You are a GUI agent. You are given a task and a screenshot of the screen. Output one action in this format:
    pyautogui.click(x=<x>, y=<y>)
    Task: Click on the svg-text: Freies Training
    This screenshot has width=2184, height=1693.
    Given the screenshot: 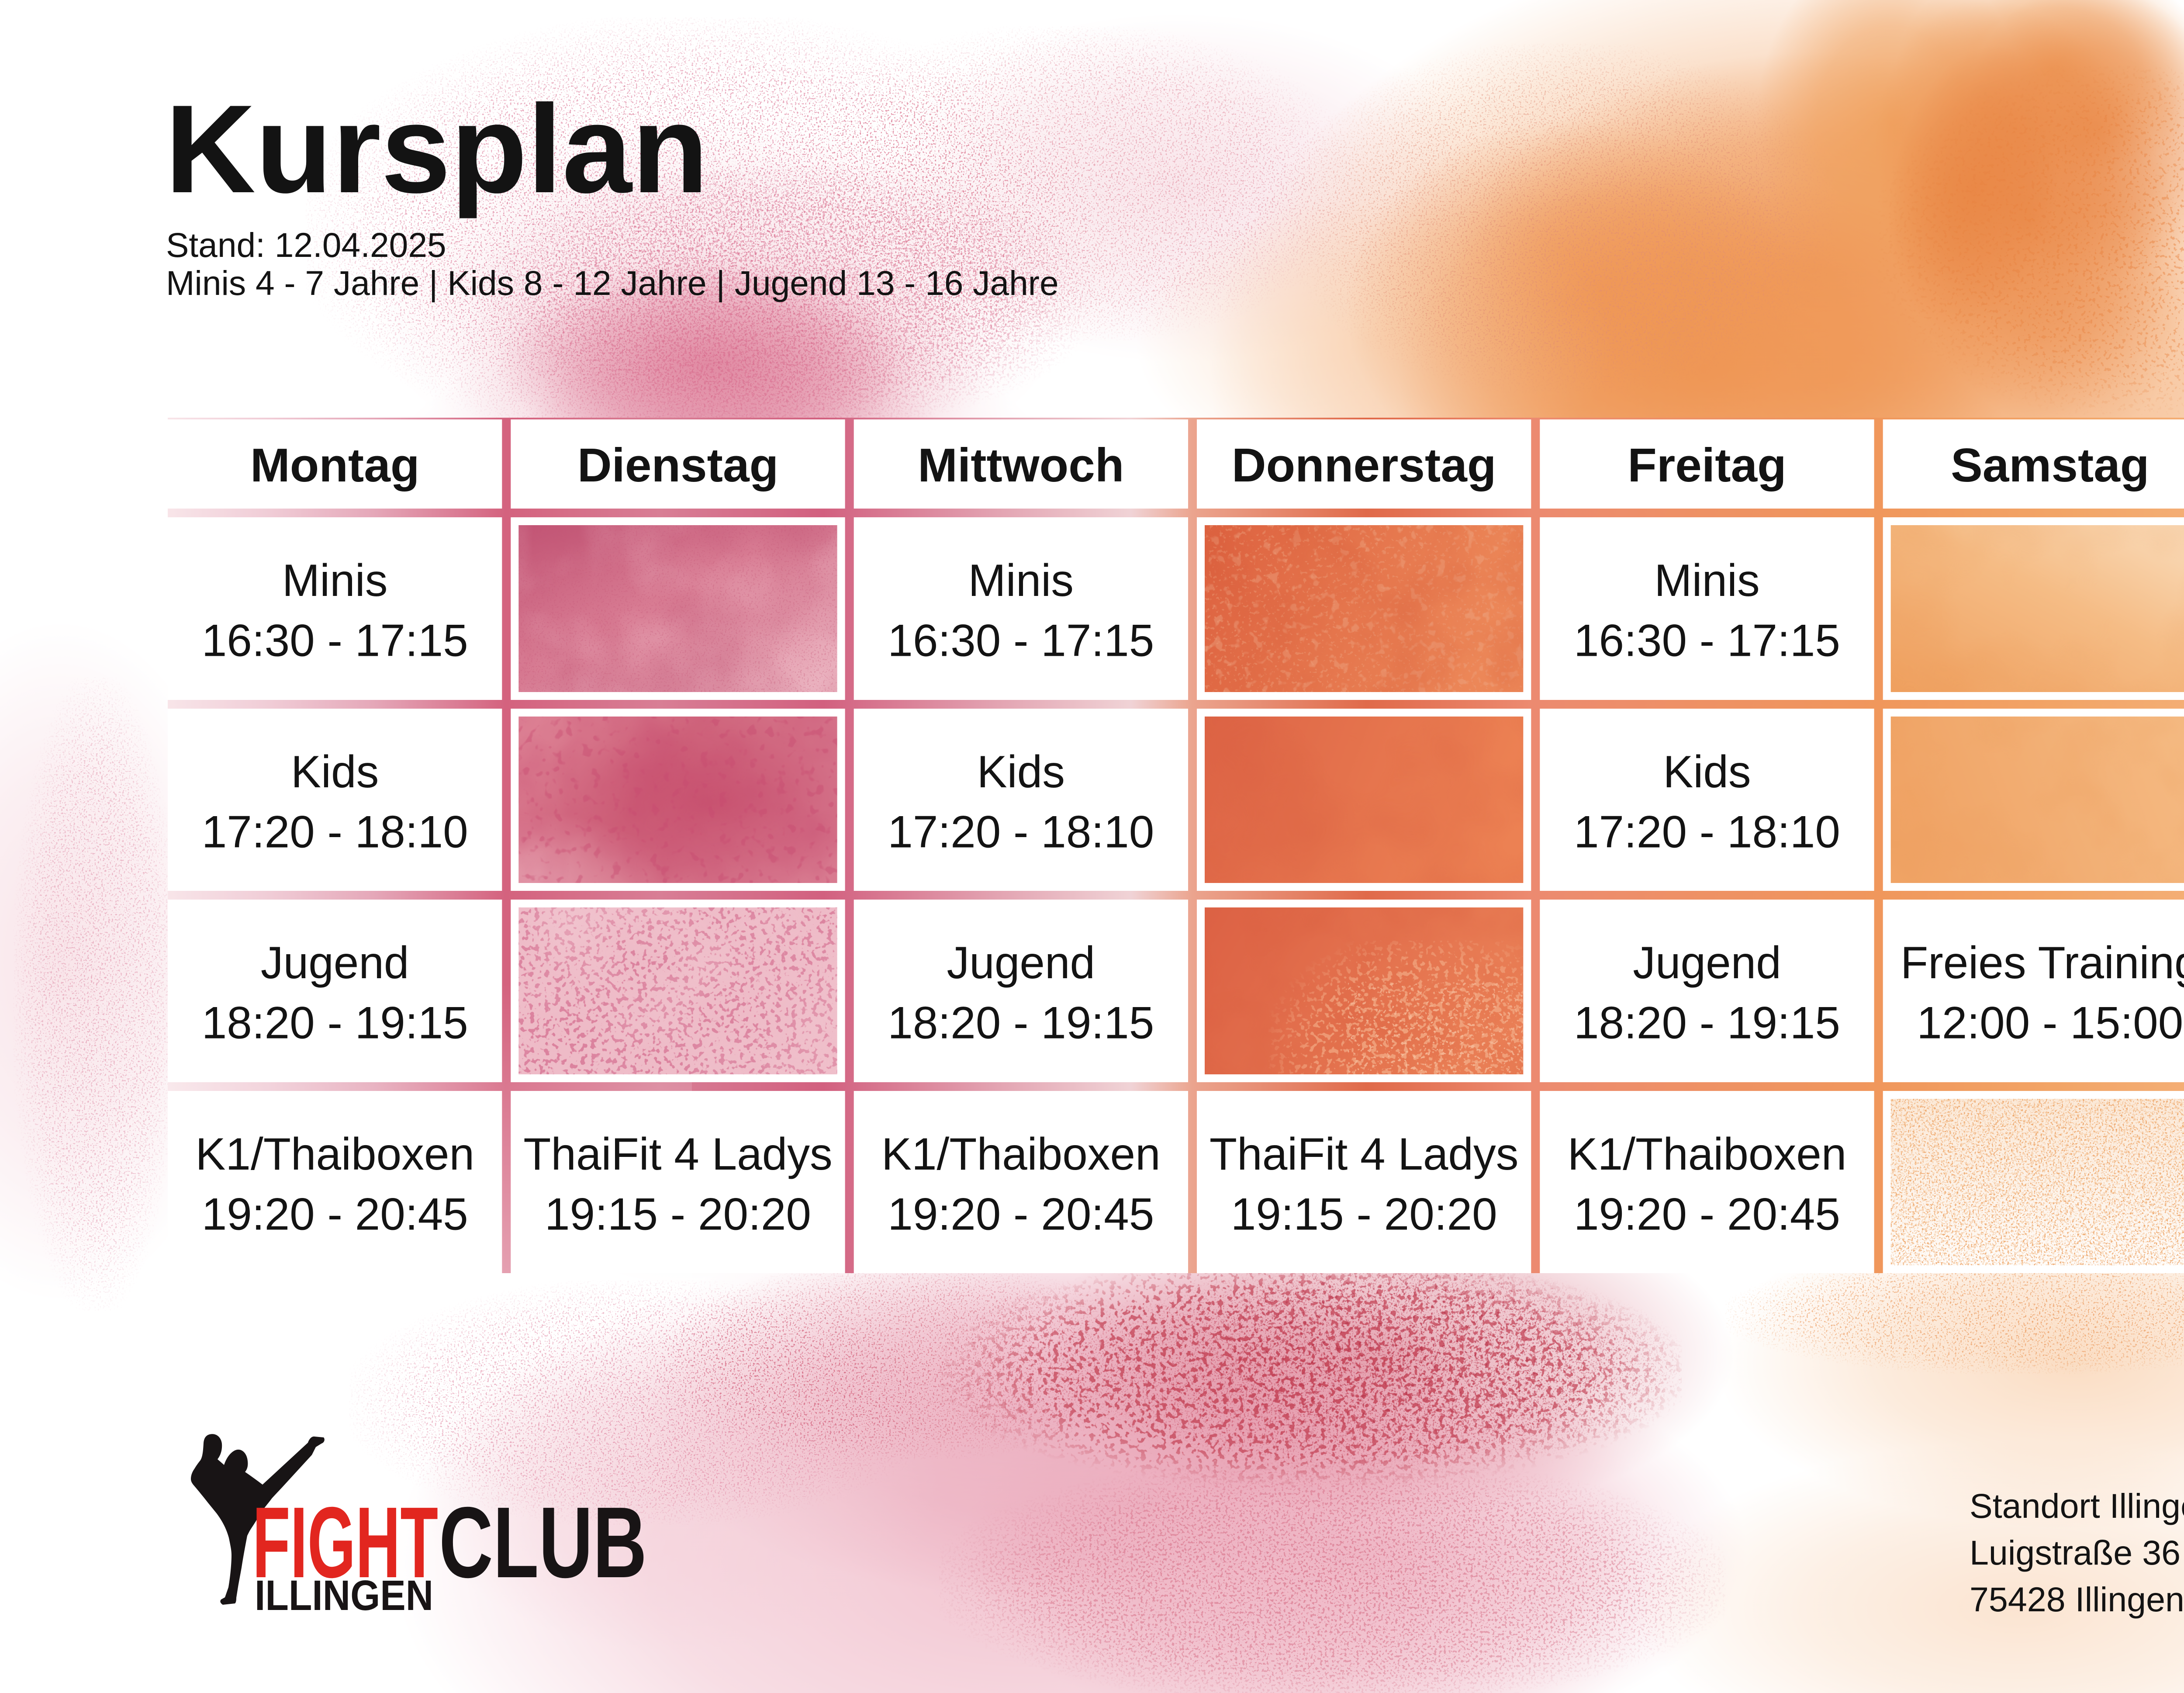 What is the action you would take?
    pyautogui.click(x=2043, y=962)
    